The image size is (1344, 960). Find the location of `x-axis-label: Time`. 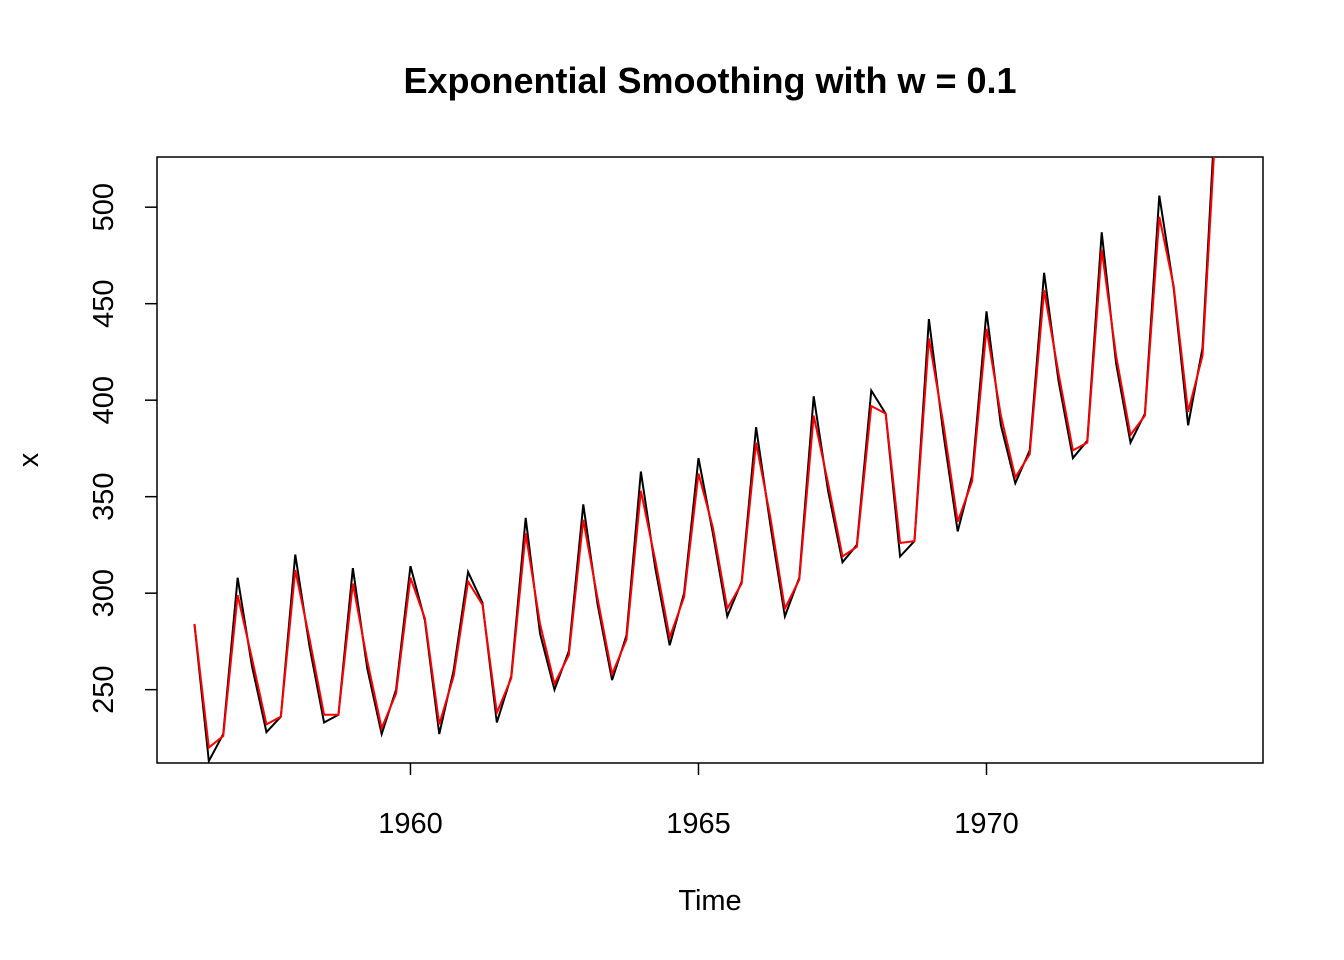

x-axis-label: Time is located at coordinates (709, 901).